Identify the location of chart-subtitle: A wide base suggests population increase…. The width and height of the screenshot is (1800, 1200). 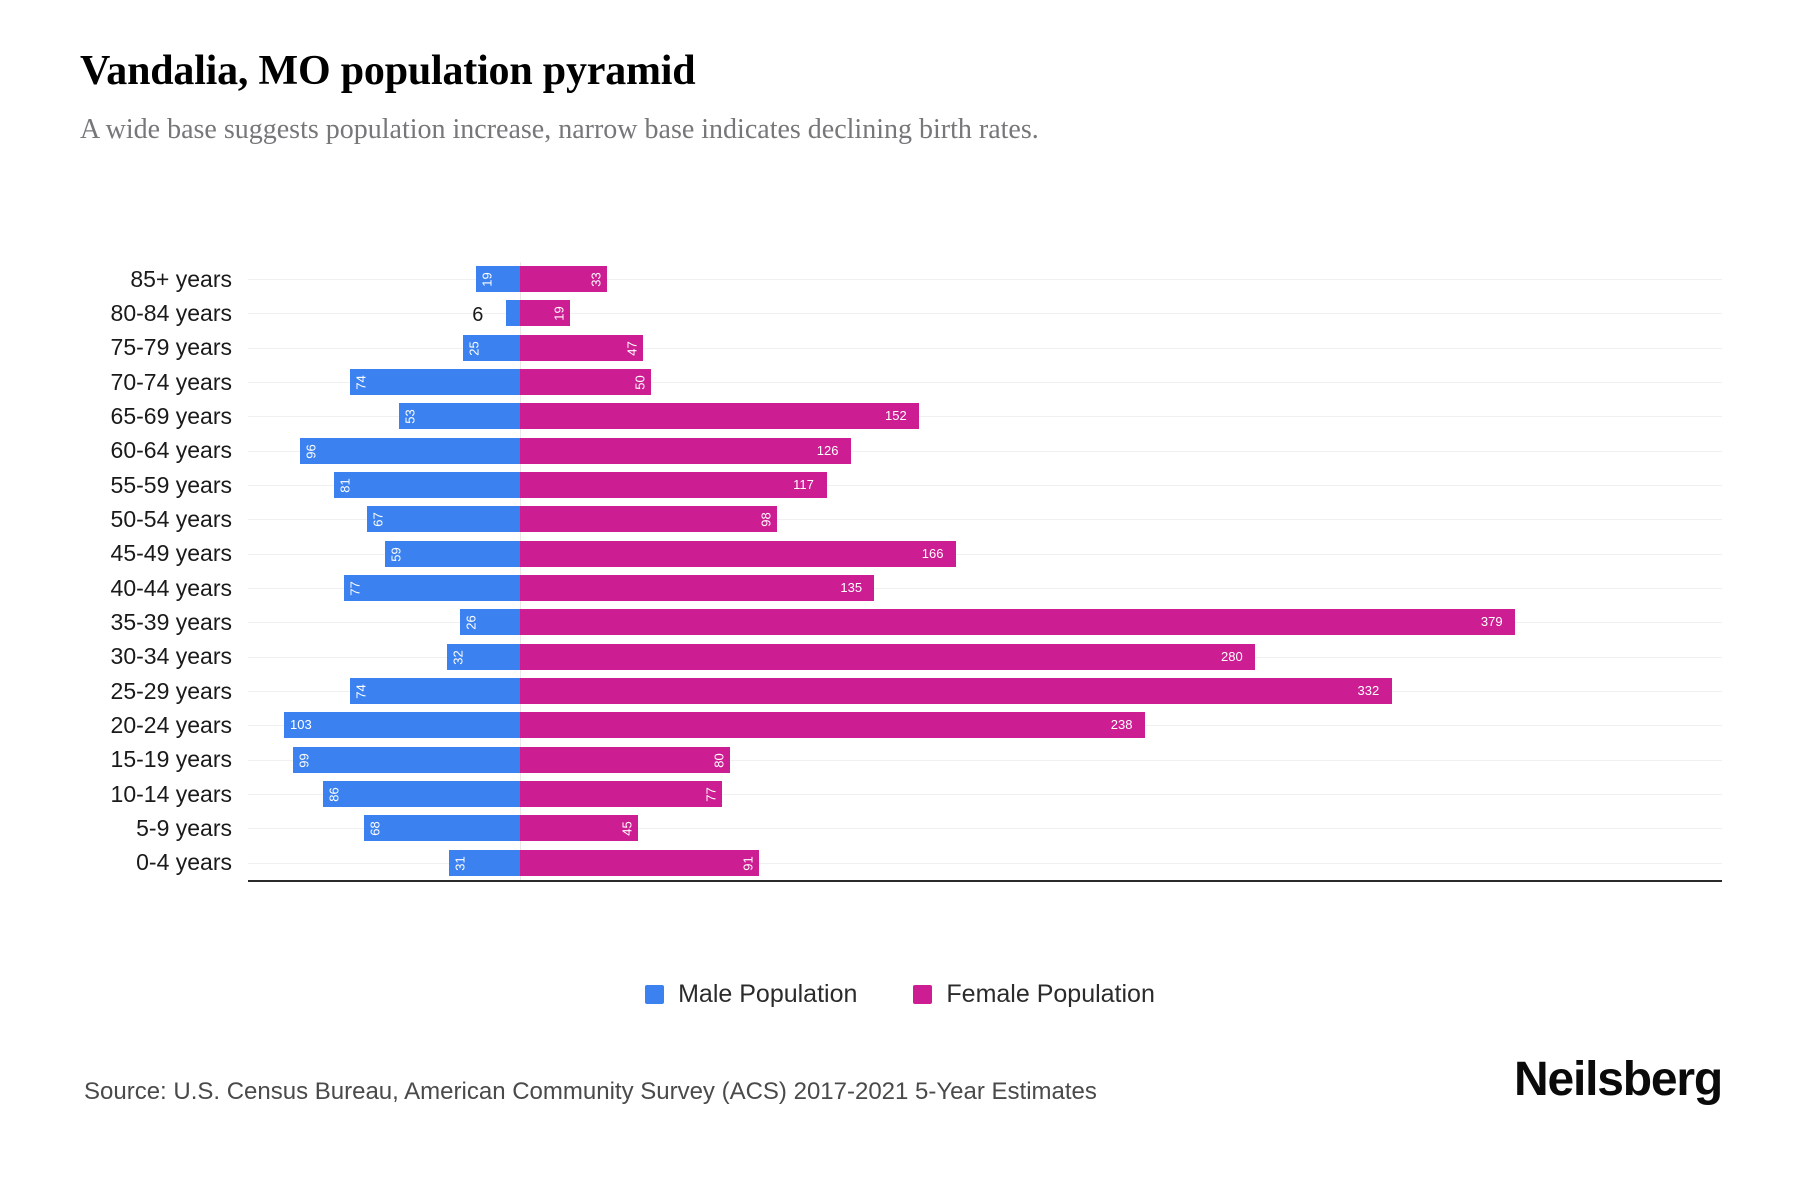
(559, 130).